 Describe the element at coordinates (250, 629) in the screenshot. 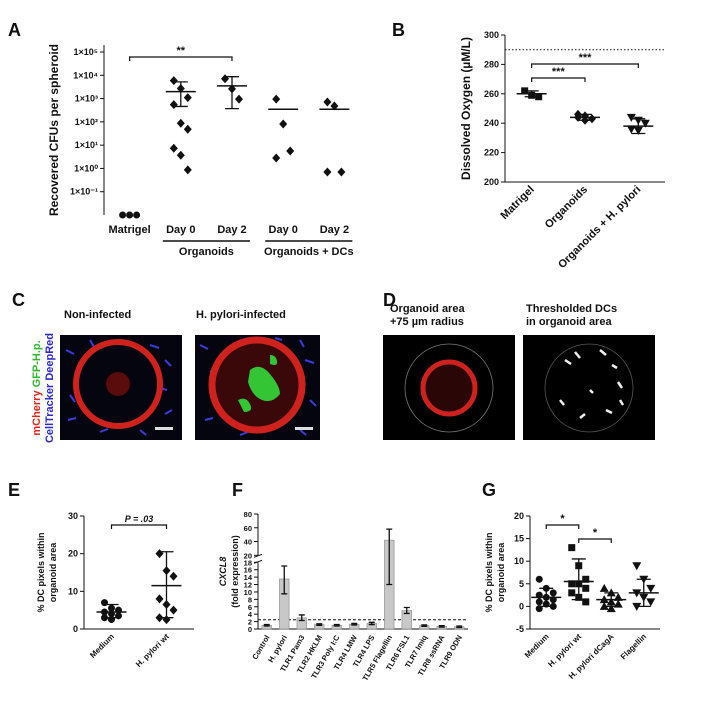

I see `y-tick-label: 0` at that location.